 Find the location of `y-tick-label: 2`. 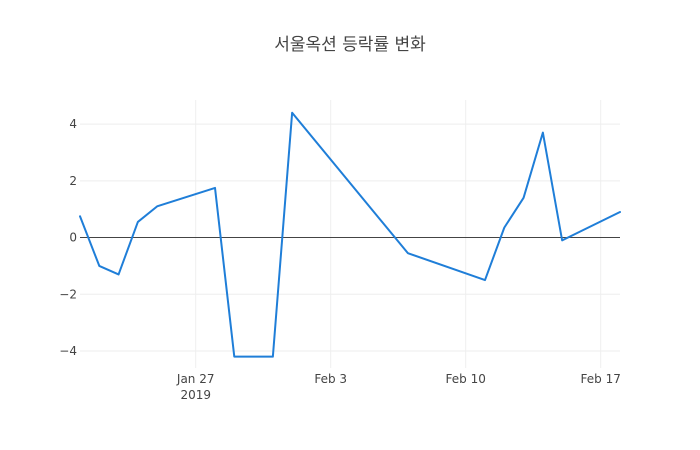

y-tick-label: 2 is located at coordinates (73, 181).